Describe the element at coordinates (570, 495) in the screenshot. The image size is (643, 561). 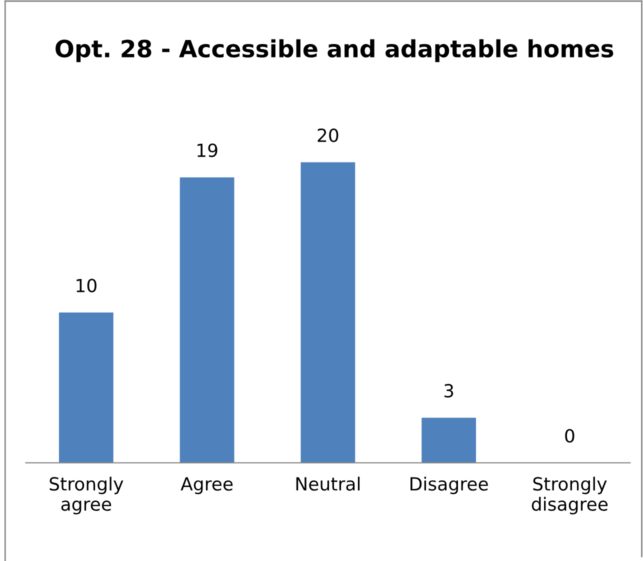
I see `x-tick-label: Strongly disagree` at that location.